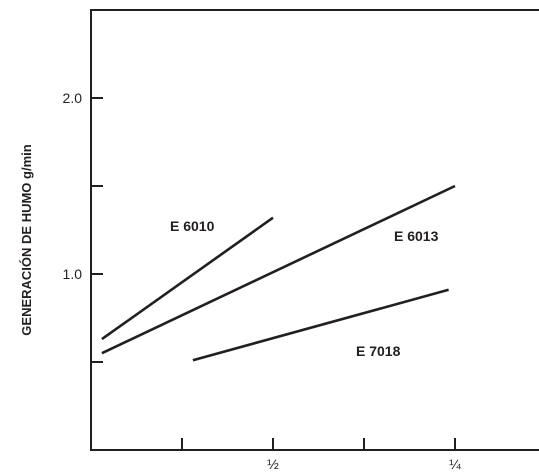 This screenshot has width=539, height=475. Describe the element at coordinates (455, 464) in the screenshot. I see `x-tick-label-4: ¼` at that location.